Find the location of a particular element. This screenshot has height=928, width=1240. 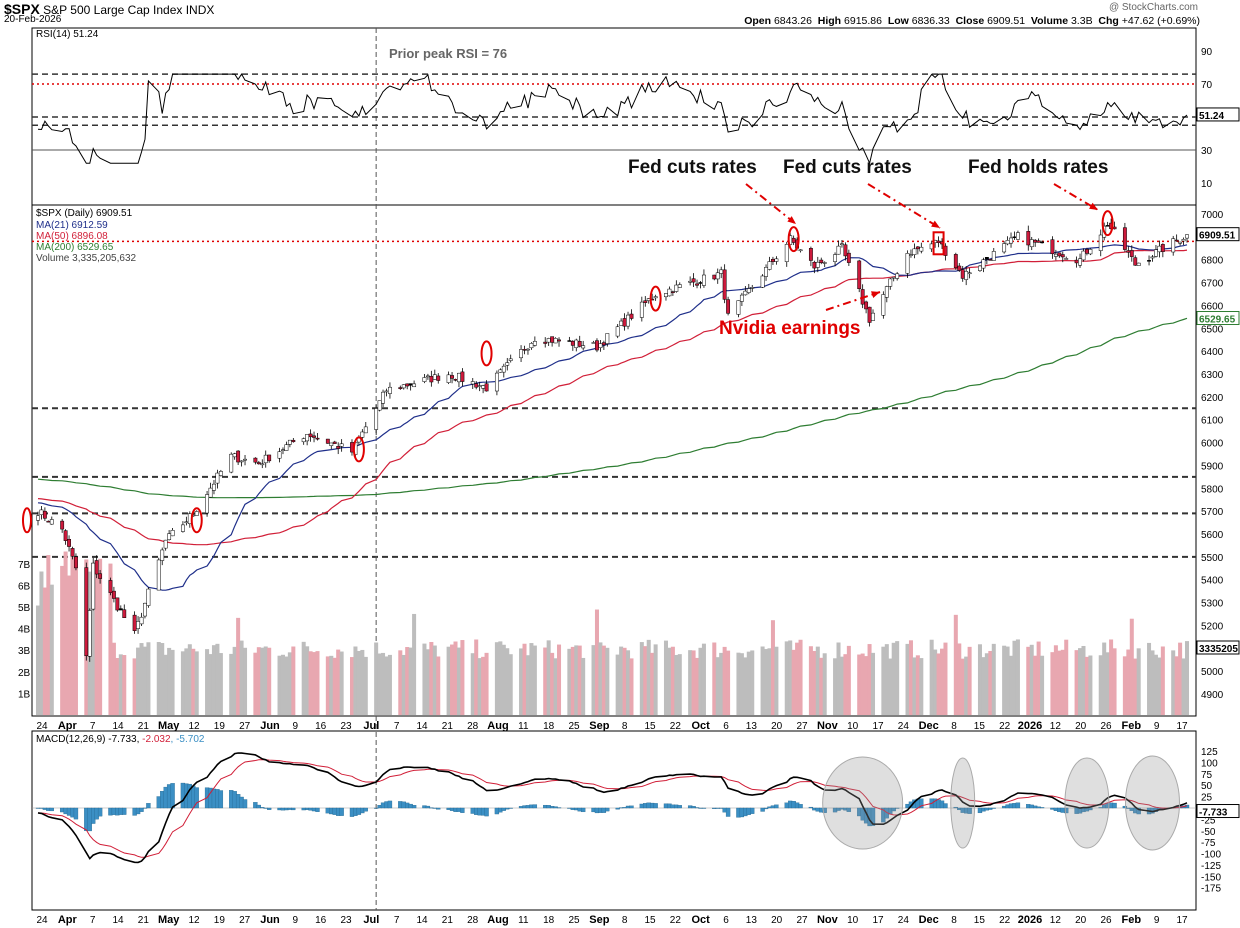

rsi-value-tag-box is located at coordinates (1218, 114).